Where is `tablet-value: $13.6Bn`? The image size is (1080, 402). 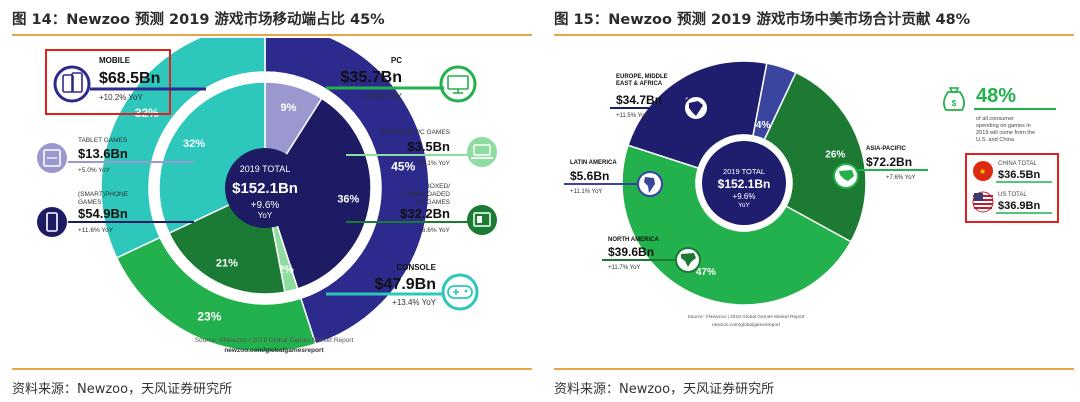 tablet-value: $13.6Bn is located at coordinates (103, 153).